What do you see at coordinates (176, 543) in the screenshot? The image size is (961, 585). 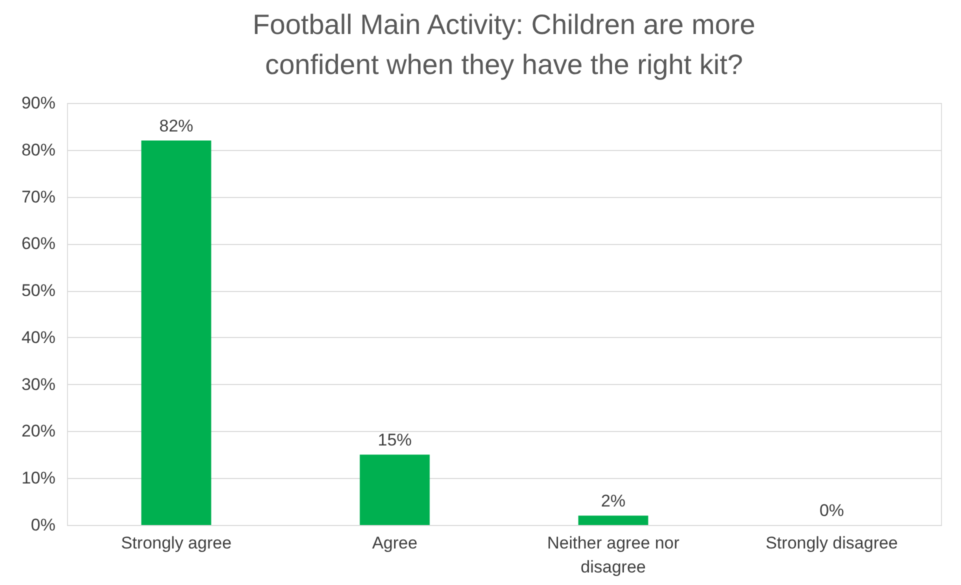 I see `x-tick-label: Strongly agree` at bounding box center [176, 543].